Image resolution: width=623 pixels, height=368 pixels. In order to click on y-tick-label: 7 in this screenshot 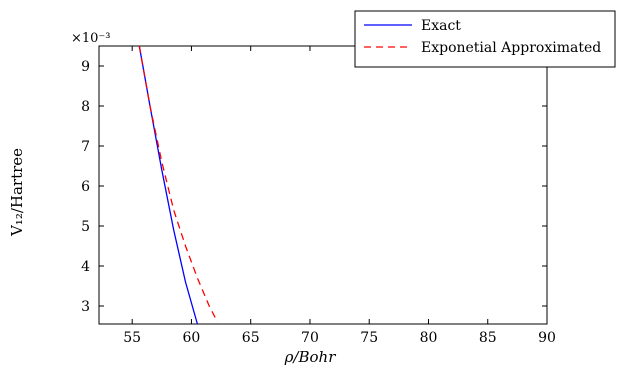, I will do `click(85, 147)`.